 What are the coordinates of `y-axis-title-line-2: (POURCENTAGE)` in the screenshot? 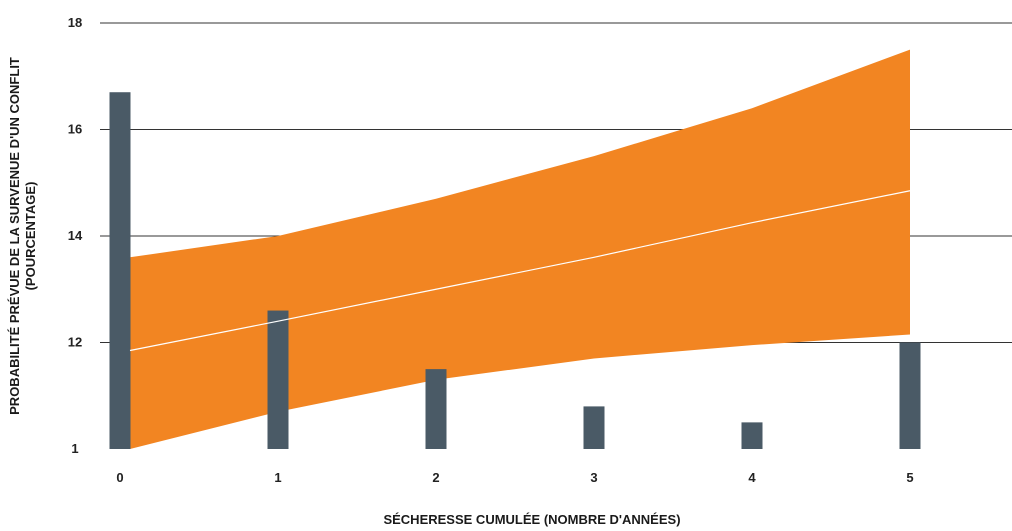 It's located at (30, 236).